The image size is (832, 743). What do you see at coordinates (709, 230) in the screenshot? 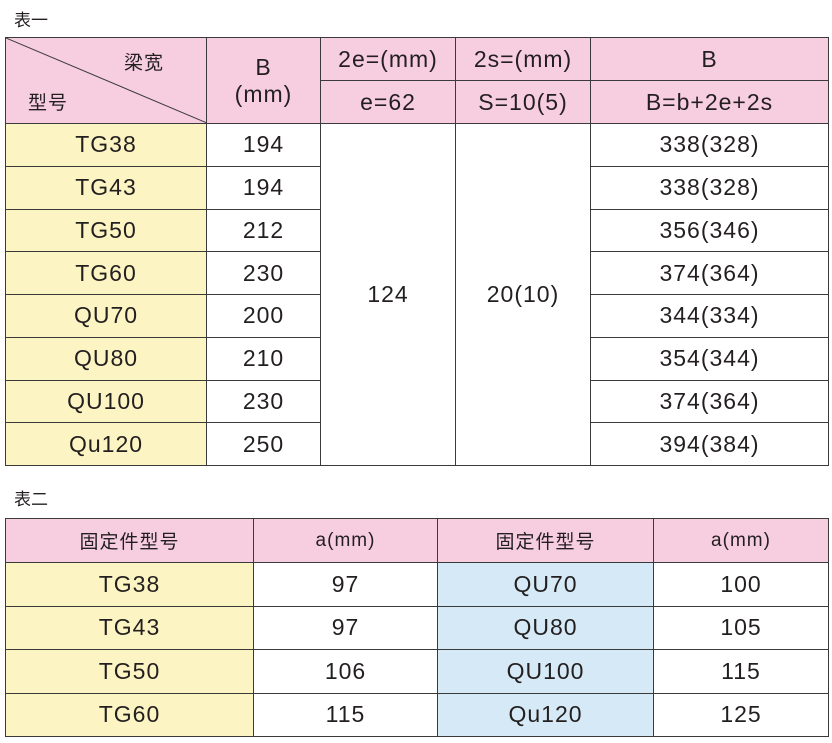
I see `total-cell: 356(346)` at bounding box center [709, 230].